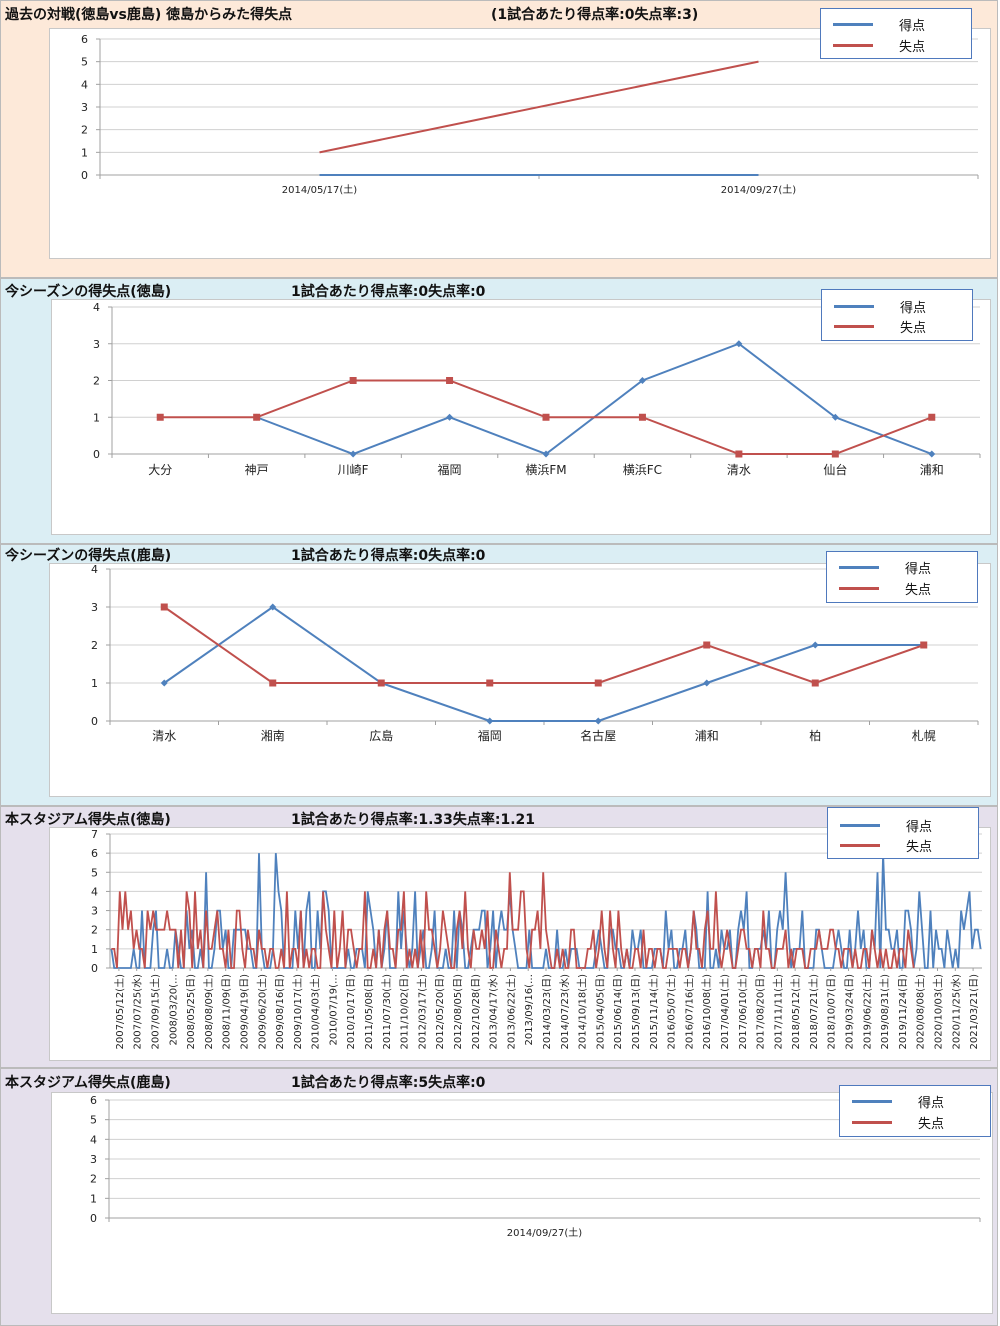  I want to click on section-title: 今シーズンの得失点(徳島), so click(88, 292).